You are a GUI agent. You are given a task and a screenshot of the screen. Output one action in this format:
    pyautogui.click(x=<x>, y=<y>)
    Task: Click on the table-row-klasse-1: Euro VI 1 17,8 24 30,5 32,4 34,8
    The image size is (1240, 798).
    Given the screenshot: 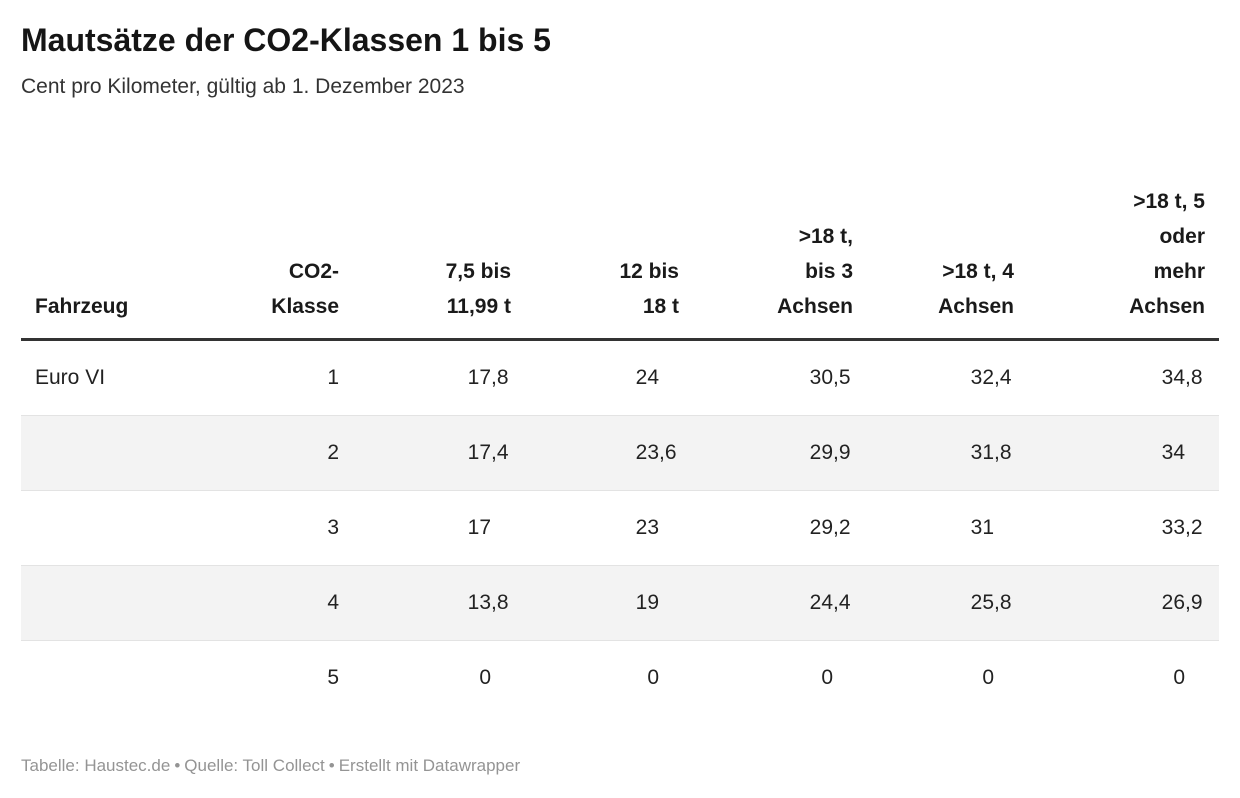 What is the action you would take?
    pyautogui.click(x=620, y=378)
    